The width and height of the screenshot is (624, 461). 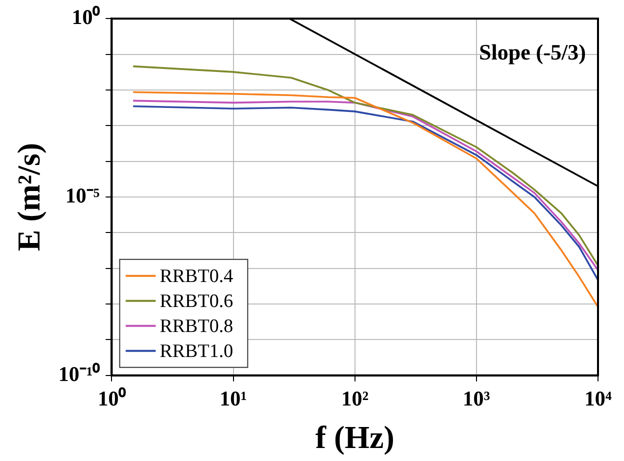 I want to click on legend-label: RRBT1.0, so click(x=197, y=351).